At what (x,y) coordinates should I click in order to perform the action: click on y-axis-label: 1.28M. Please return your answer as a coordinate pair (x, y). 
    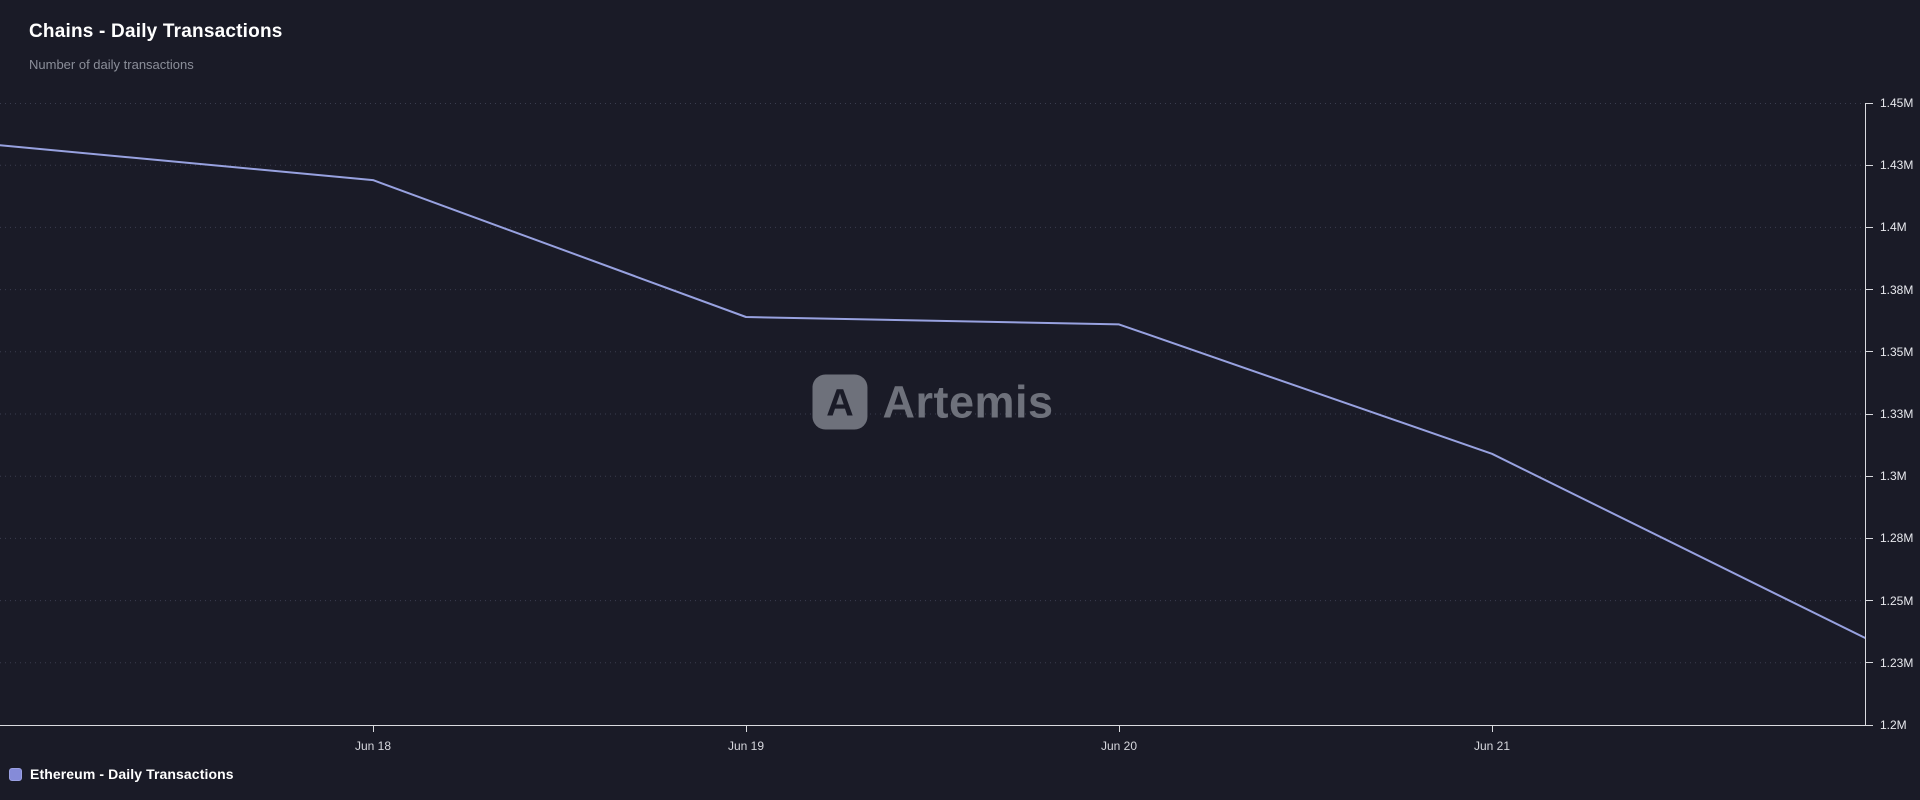
    Looking at the image, I should click on (1897, 538).